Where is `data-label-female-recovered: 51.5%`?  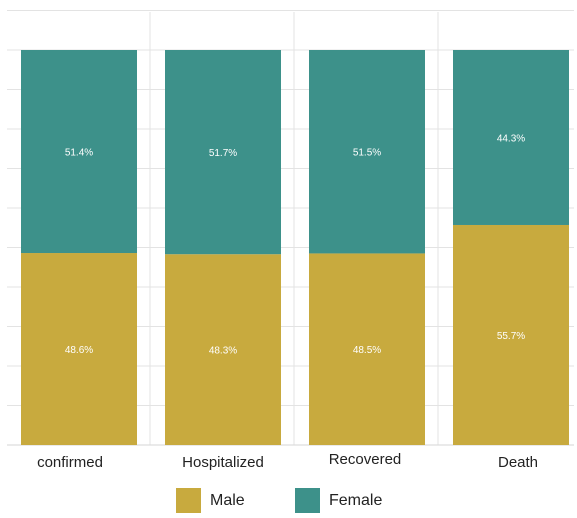
data-label-female-recovered: 51.5% is located at coordinates (367, 153).